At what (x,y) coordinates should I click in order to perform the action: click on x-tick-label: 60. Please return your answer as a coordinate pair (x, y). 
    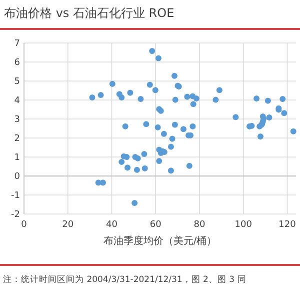
    Looking at the image, I should click on (156, 225).